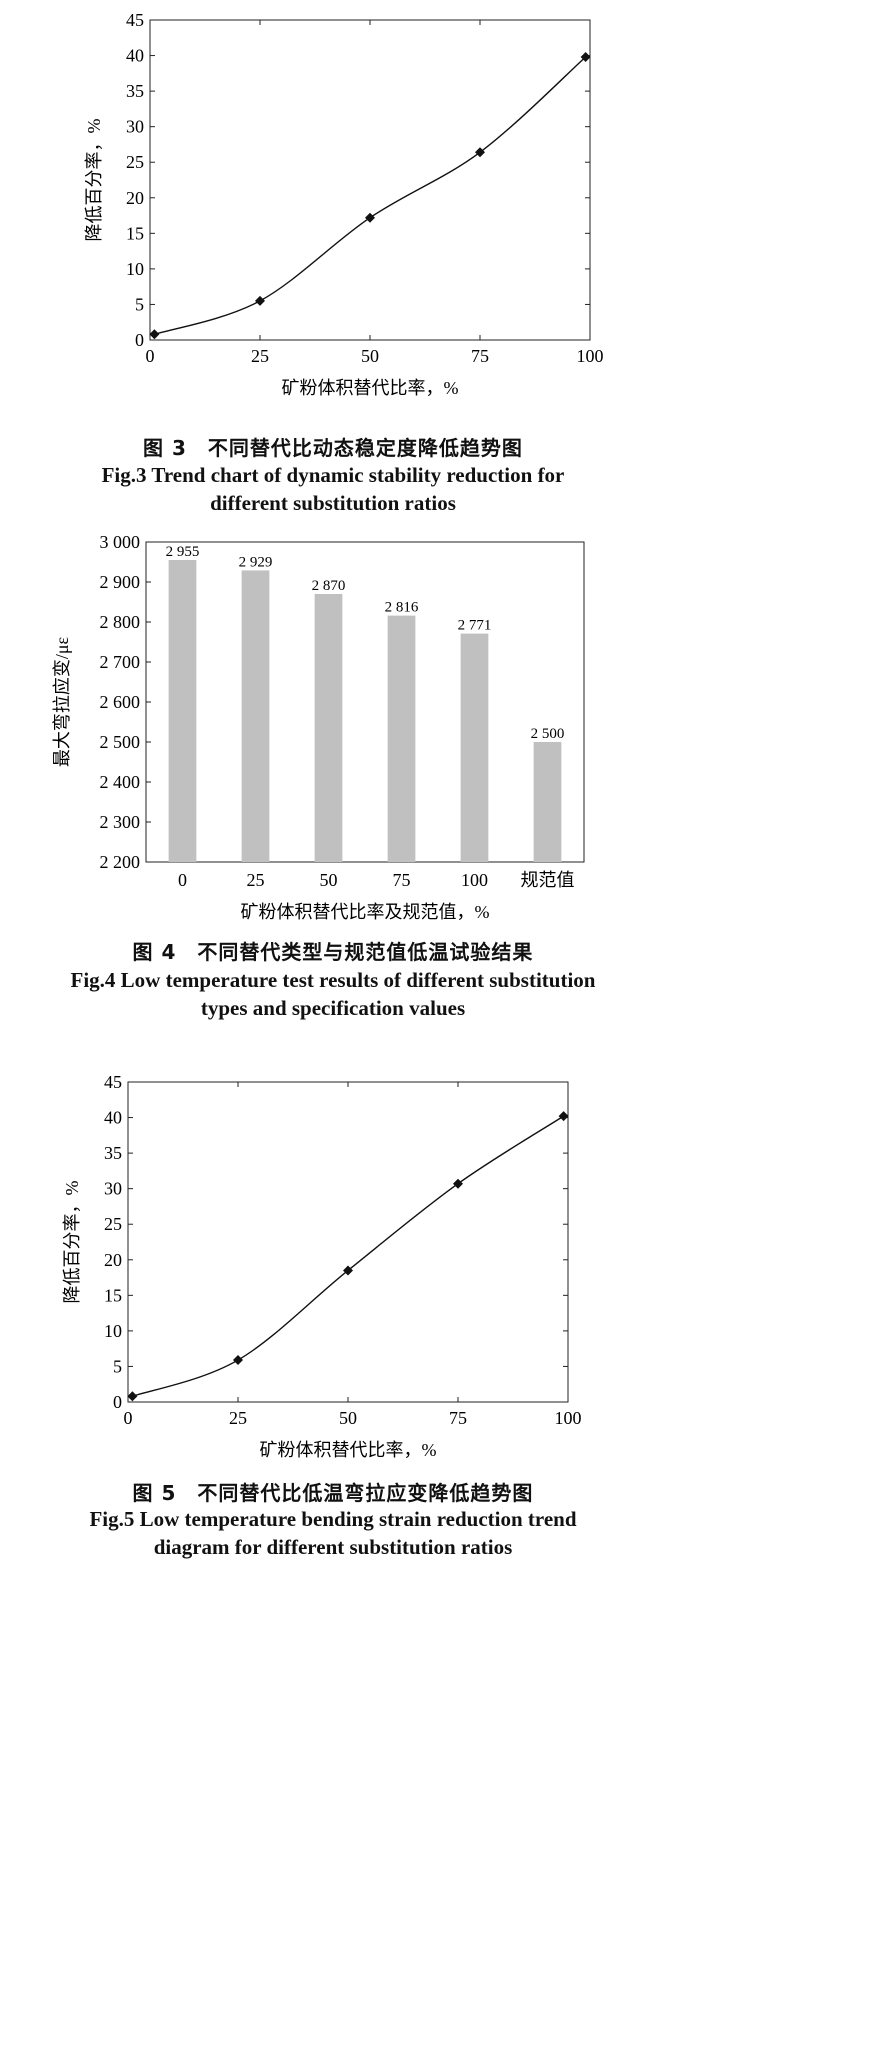 The width and height of the screenshot is (880, 2072). Describe the element at coordinates (120, 622) in the screenshot. I see `y-tick-label: 2 800` at that location.